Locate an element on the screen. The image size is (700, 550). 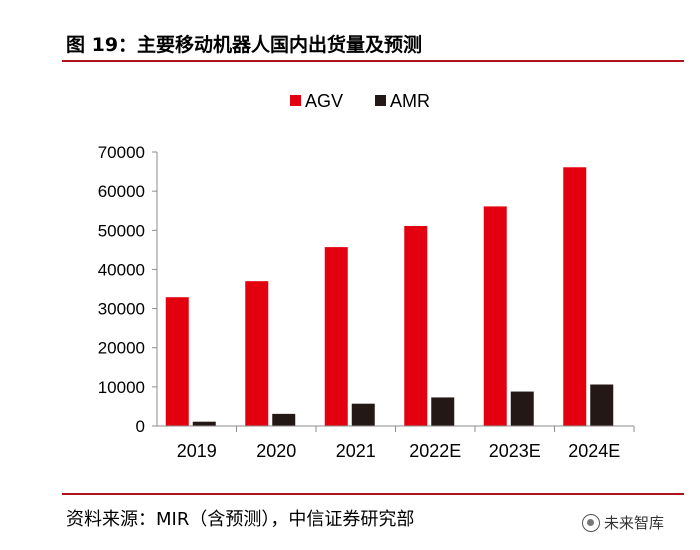
y-tick-label-4: 40000 is located at coordinates (121, 269).